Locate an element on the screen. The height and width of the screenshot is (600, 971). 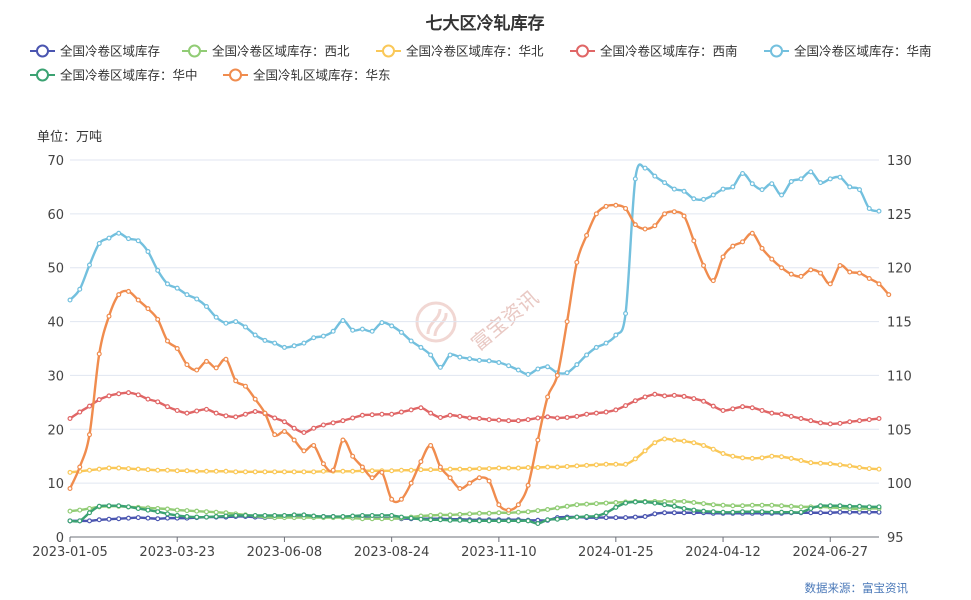
y-left-tick-label: 60 is located at coordinates (55, 215).